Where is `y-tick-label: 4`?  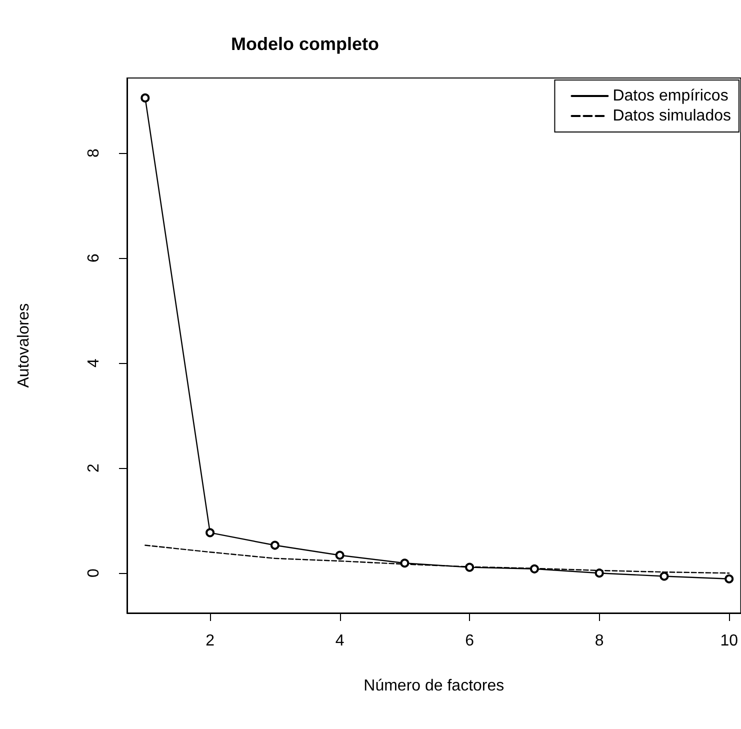
y-tick-label: 4 is located at coordinates (94, 363).